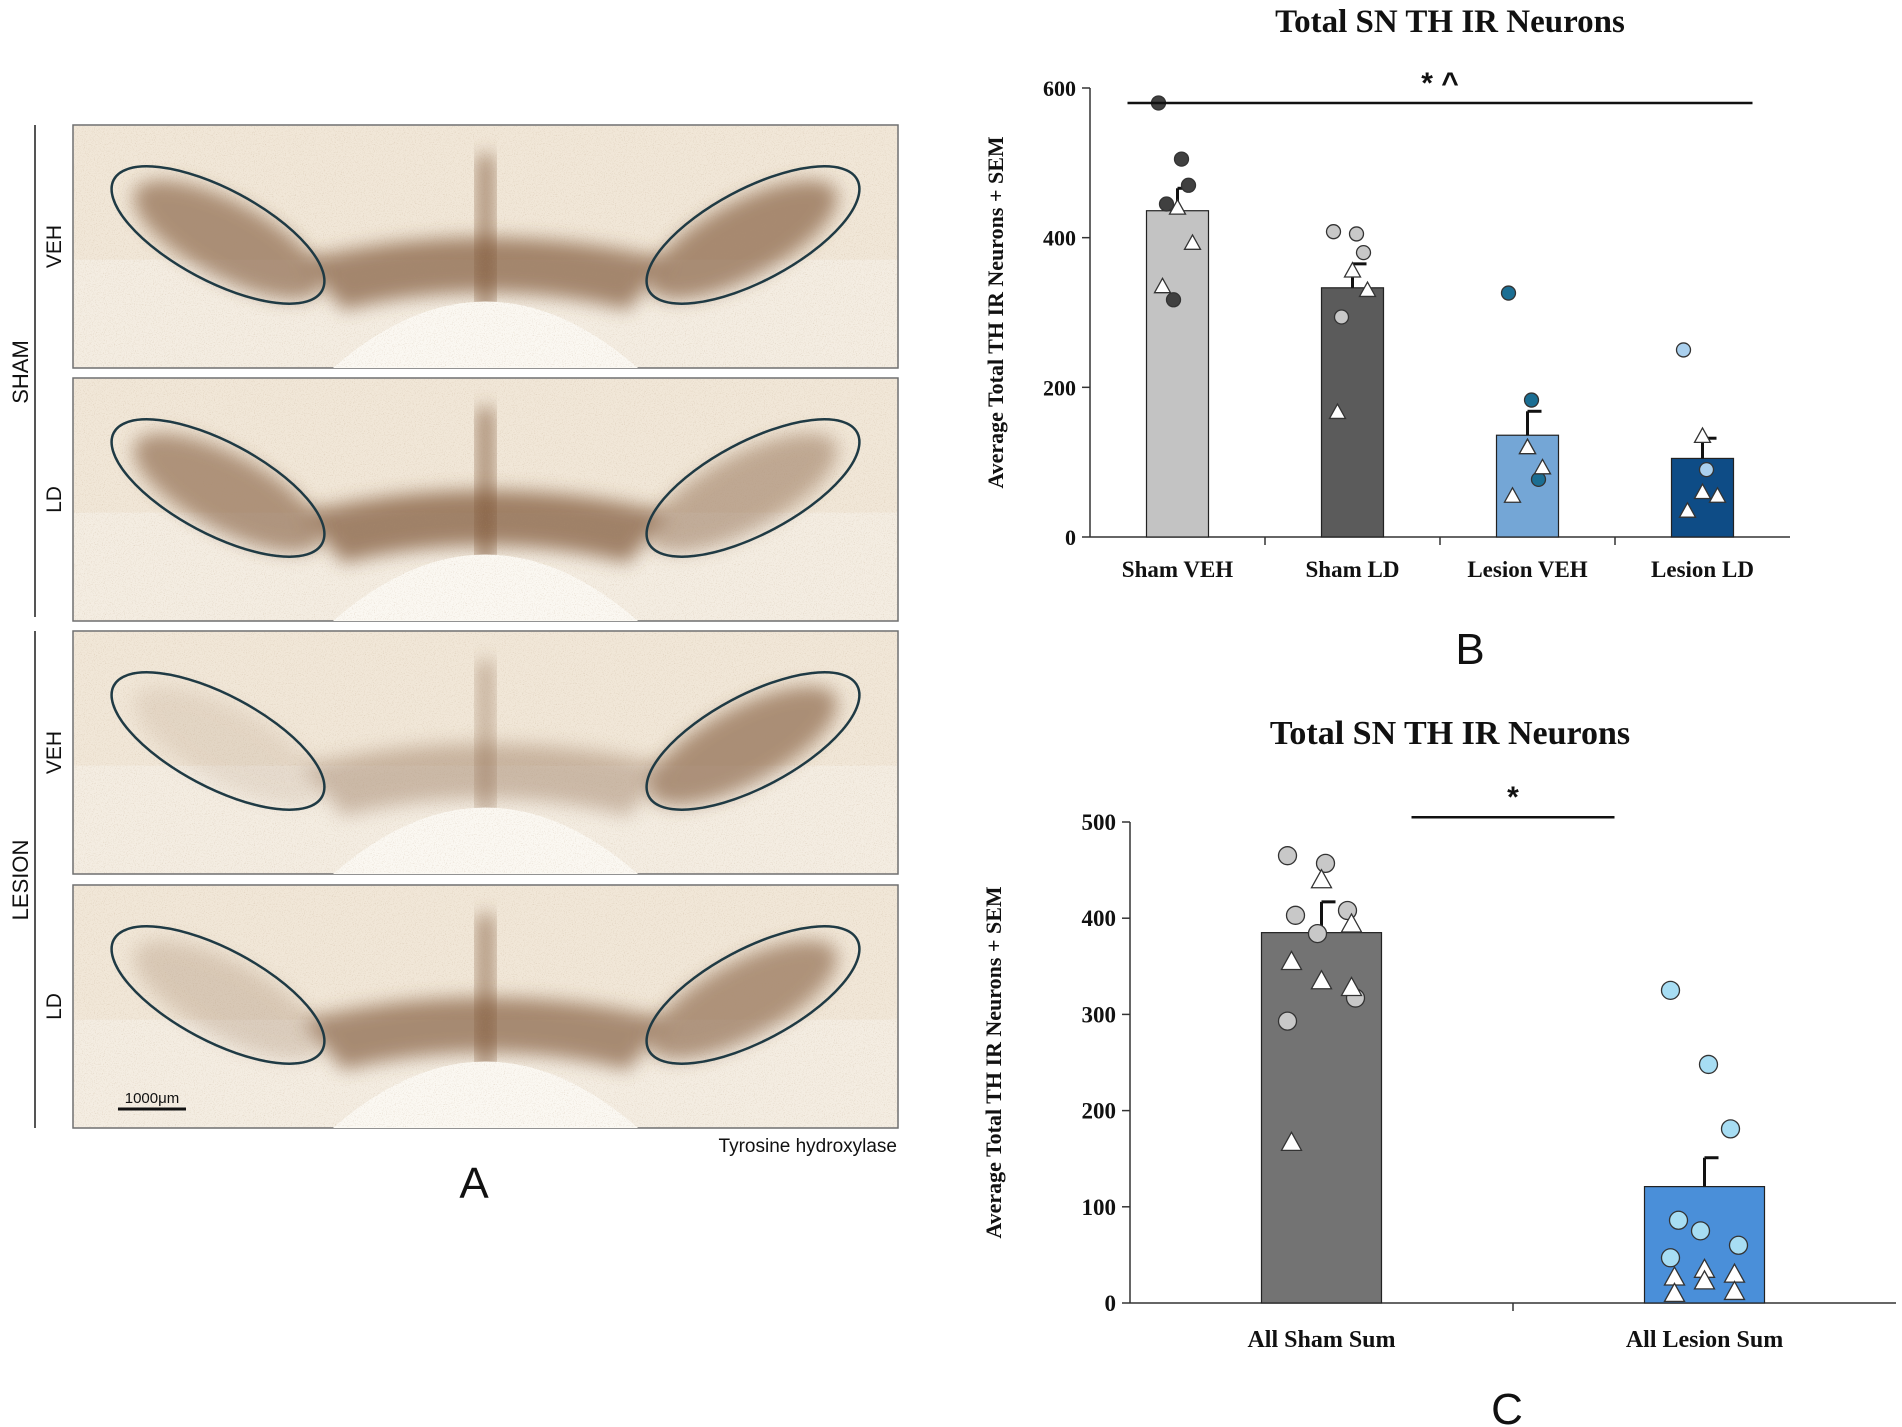 Image resolution: width=1902 pixels, height=1427 pixels. Describe the element at coordinates (1440, 83) in the screenshot. I see `significance-marker: * ^` at that location.